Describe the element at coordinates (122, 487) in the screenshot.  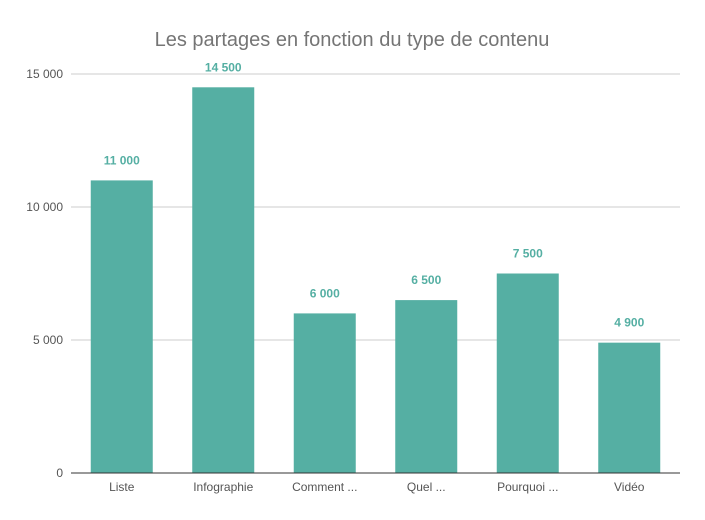
I see `x-tick-label: Liste` at that location.